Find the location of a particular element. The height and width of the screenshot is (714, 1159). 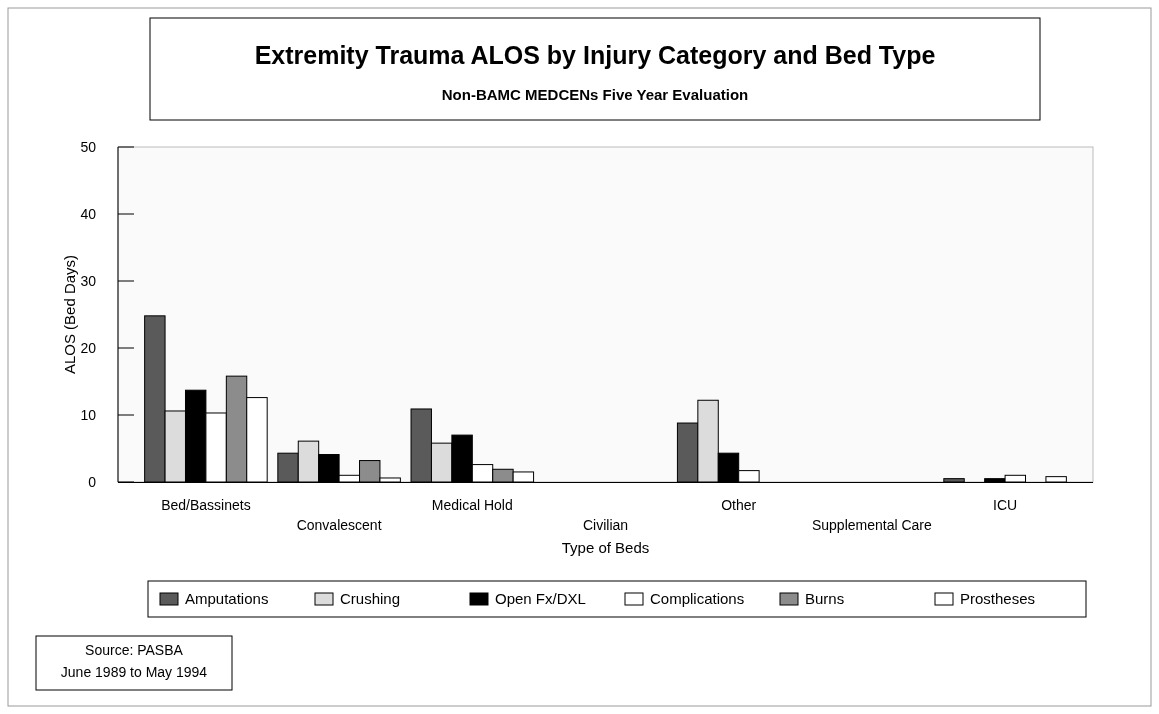

x-tick-label: Medical Hold is located at coordinates (472, 505).